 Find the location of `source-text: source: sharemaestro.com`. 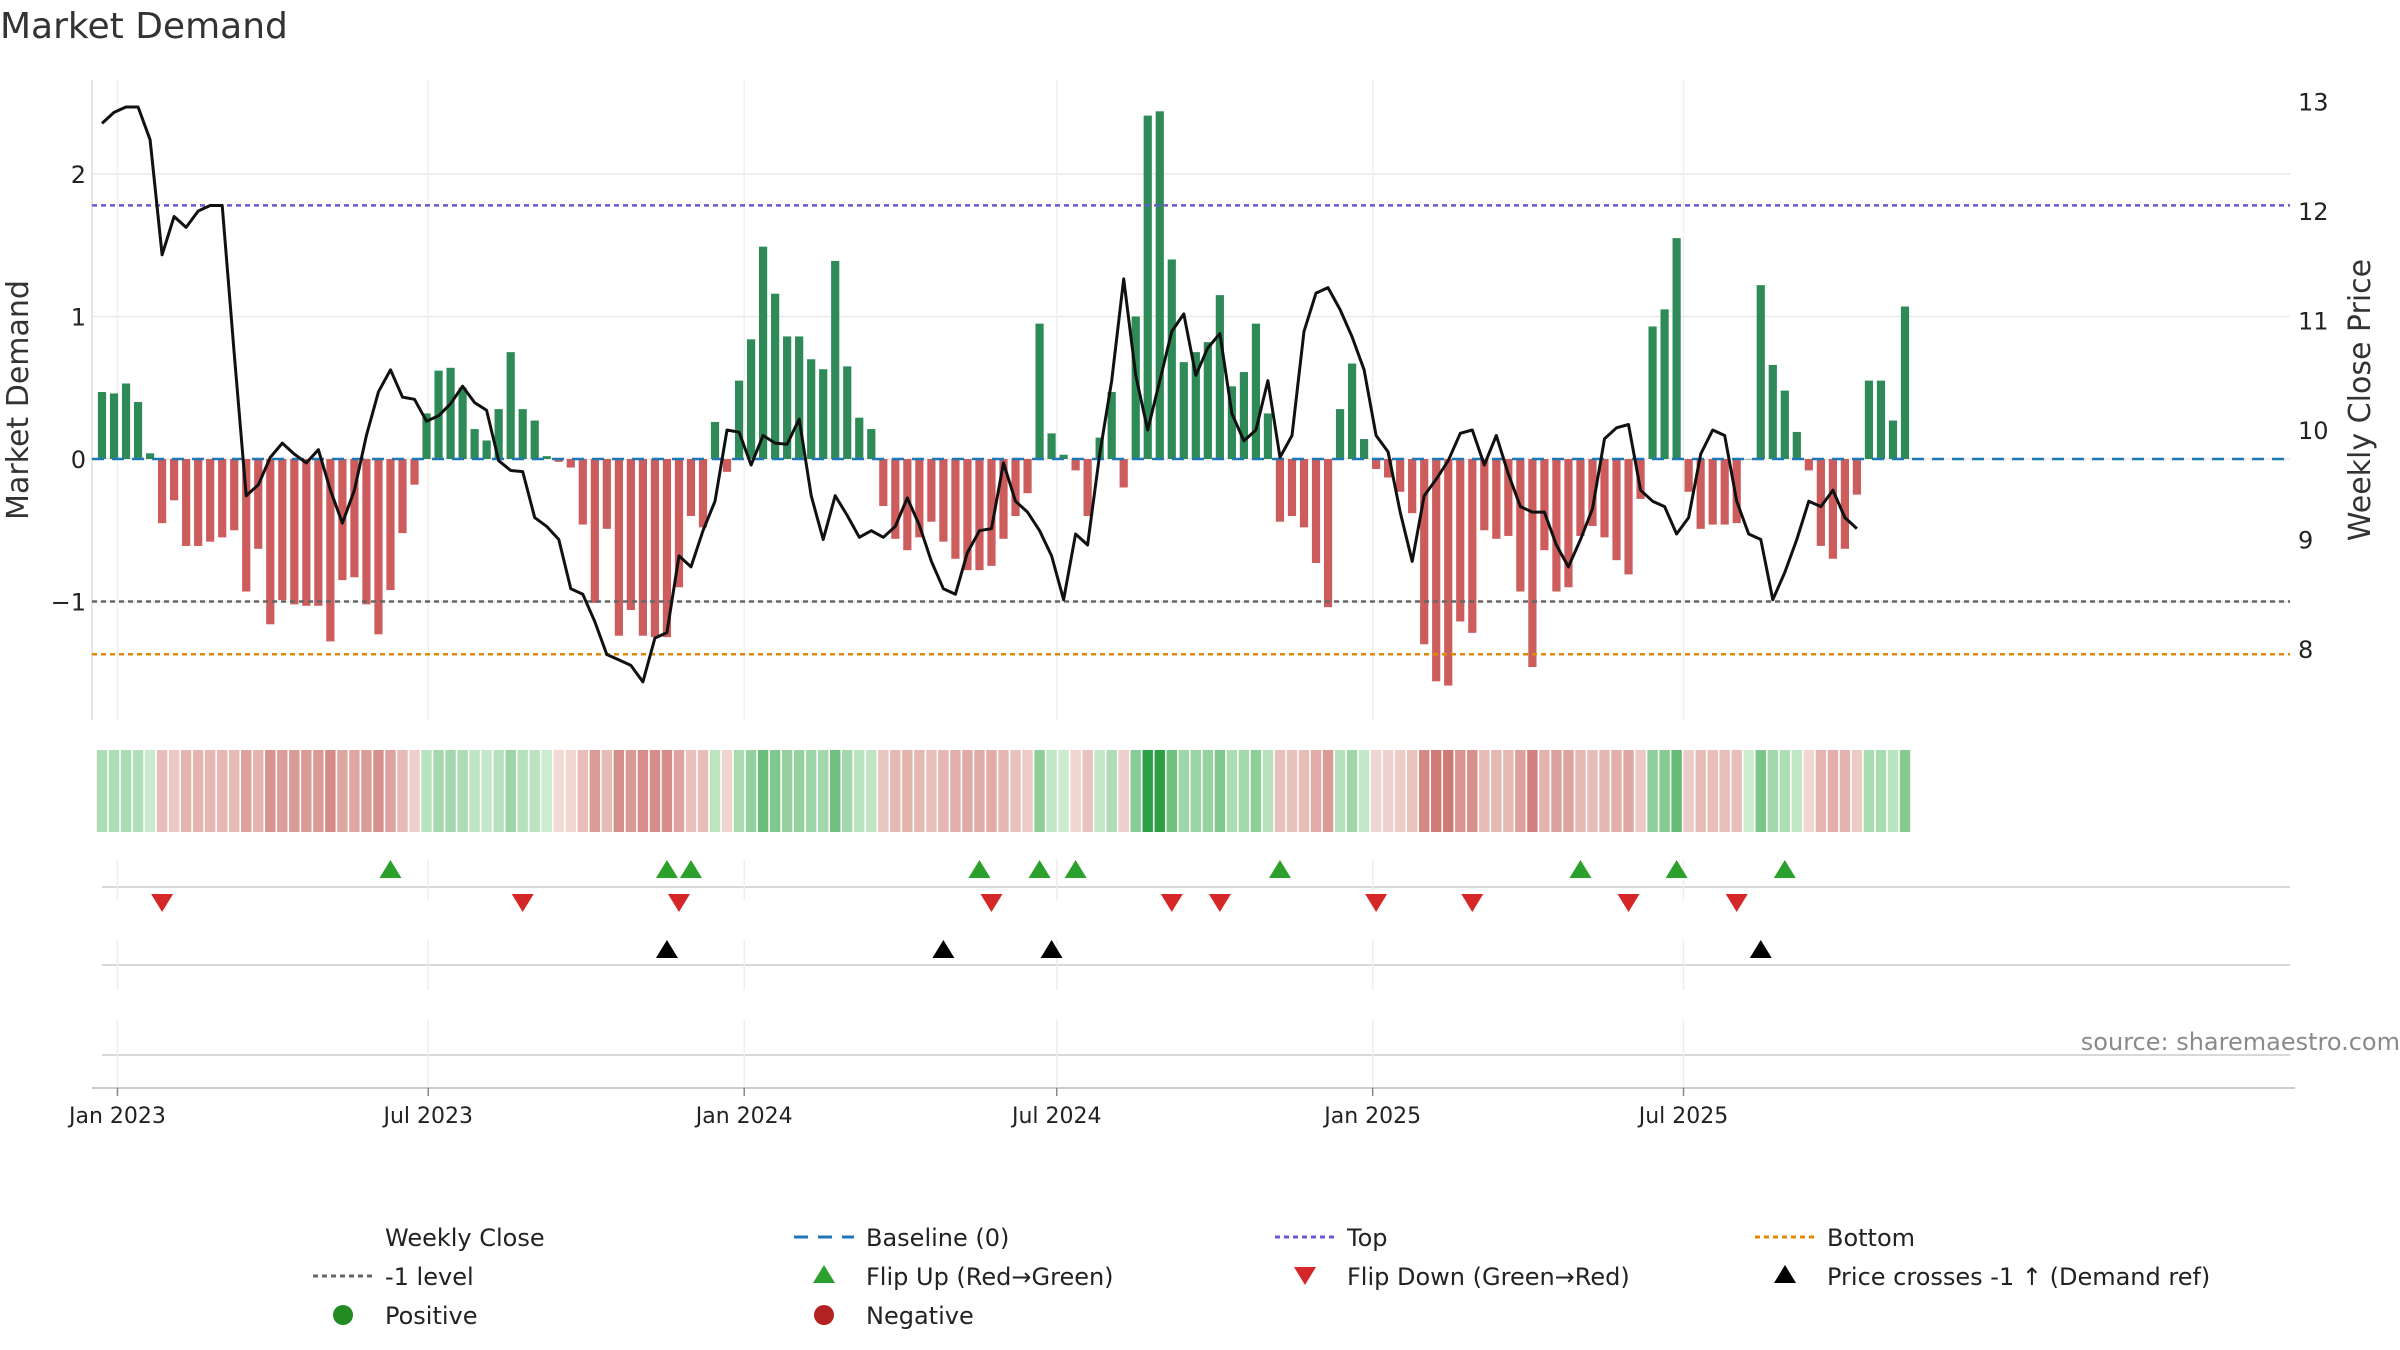

source-text: source: sharemaestro.com is located at coordinates (2240, 1042).